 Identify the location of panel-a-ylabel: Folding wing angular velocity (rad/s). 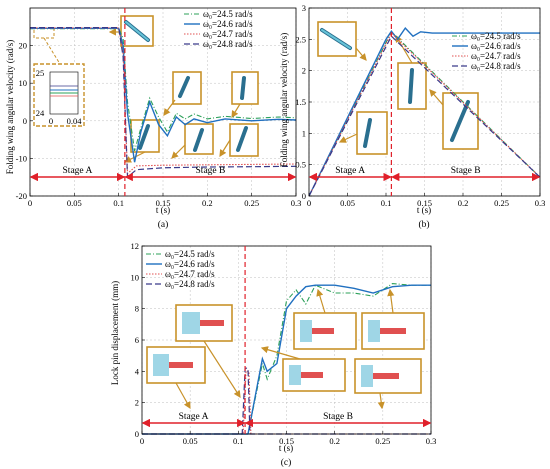
(10, 107).